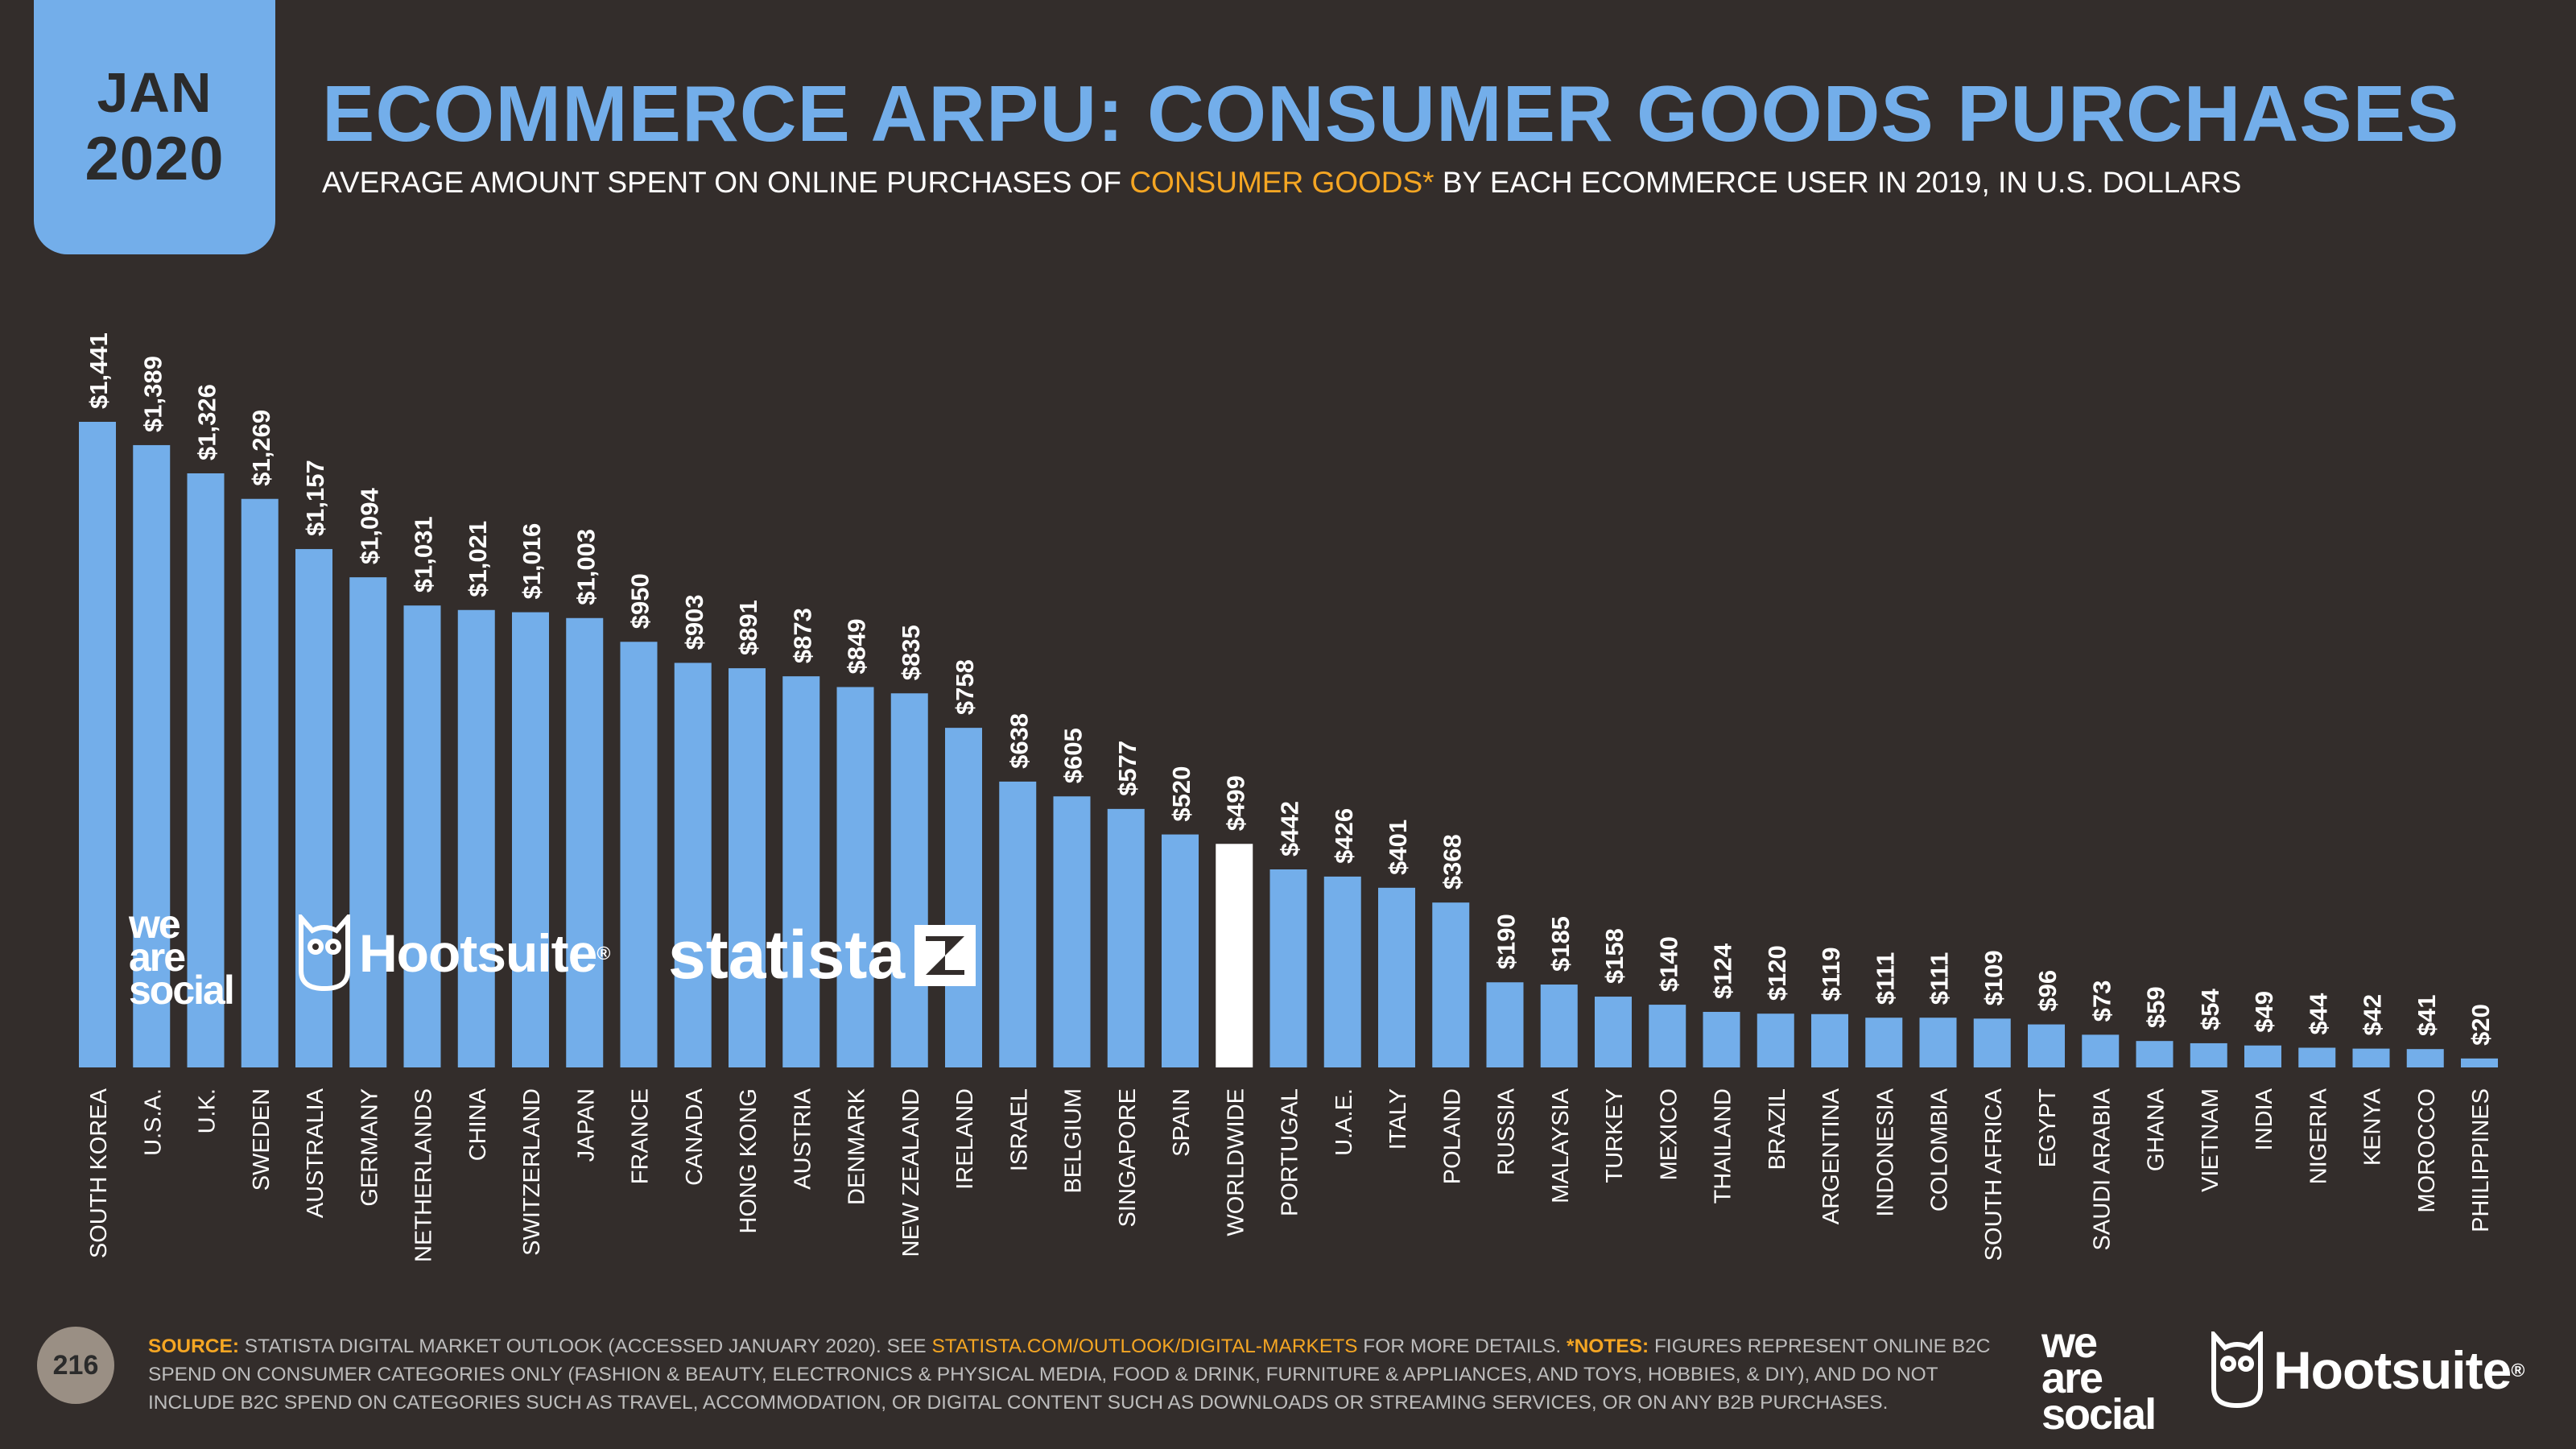 Image resolution: width=2576 pixels, height=1449 pixels. What do you see at coordinates (1723, 971) in the screenshot?
I see `value-label: $124` at bounding box center [1723, 971].